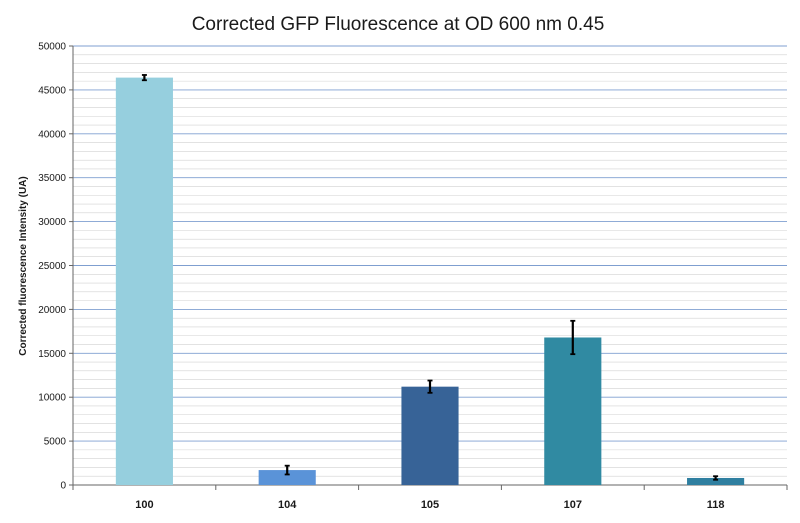  What do you see at coordinates (52, 90) in the screenshot?
I see `y-tick-label: 45000` at bounding box center [52, 90].